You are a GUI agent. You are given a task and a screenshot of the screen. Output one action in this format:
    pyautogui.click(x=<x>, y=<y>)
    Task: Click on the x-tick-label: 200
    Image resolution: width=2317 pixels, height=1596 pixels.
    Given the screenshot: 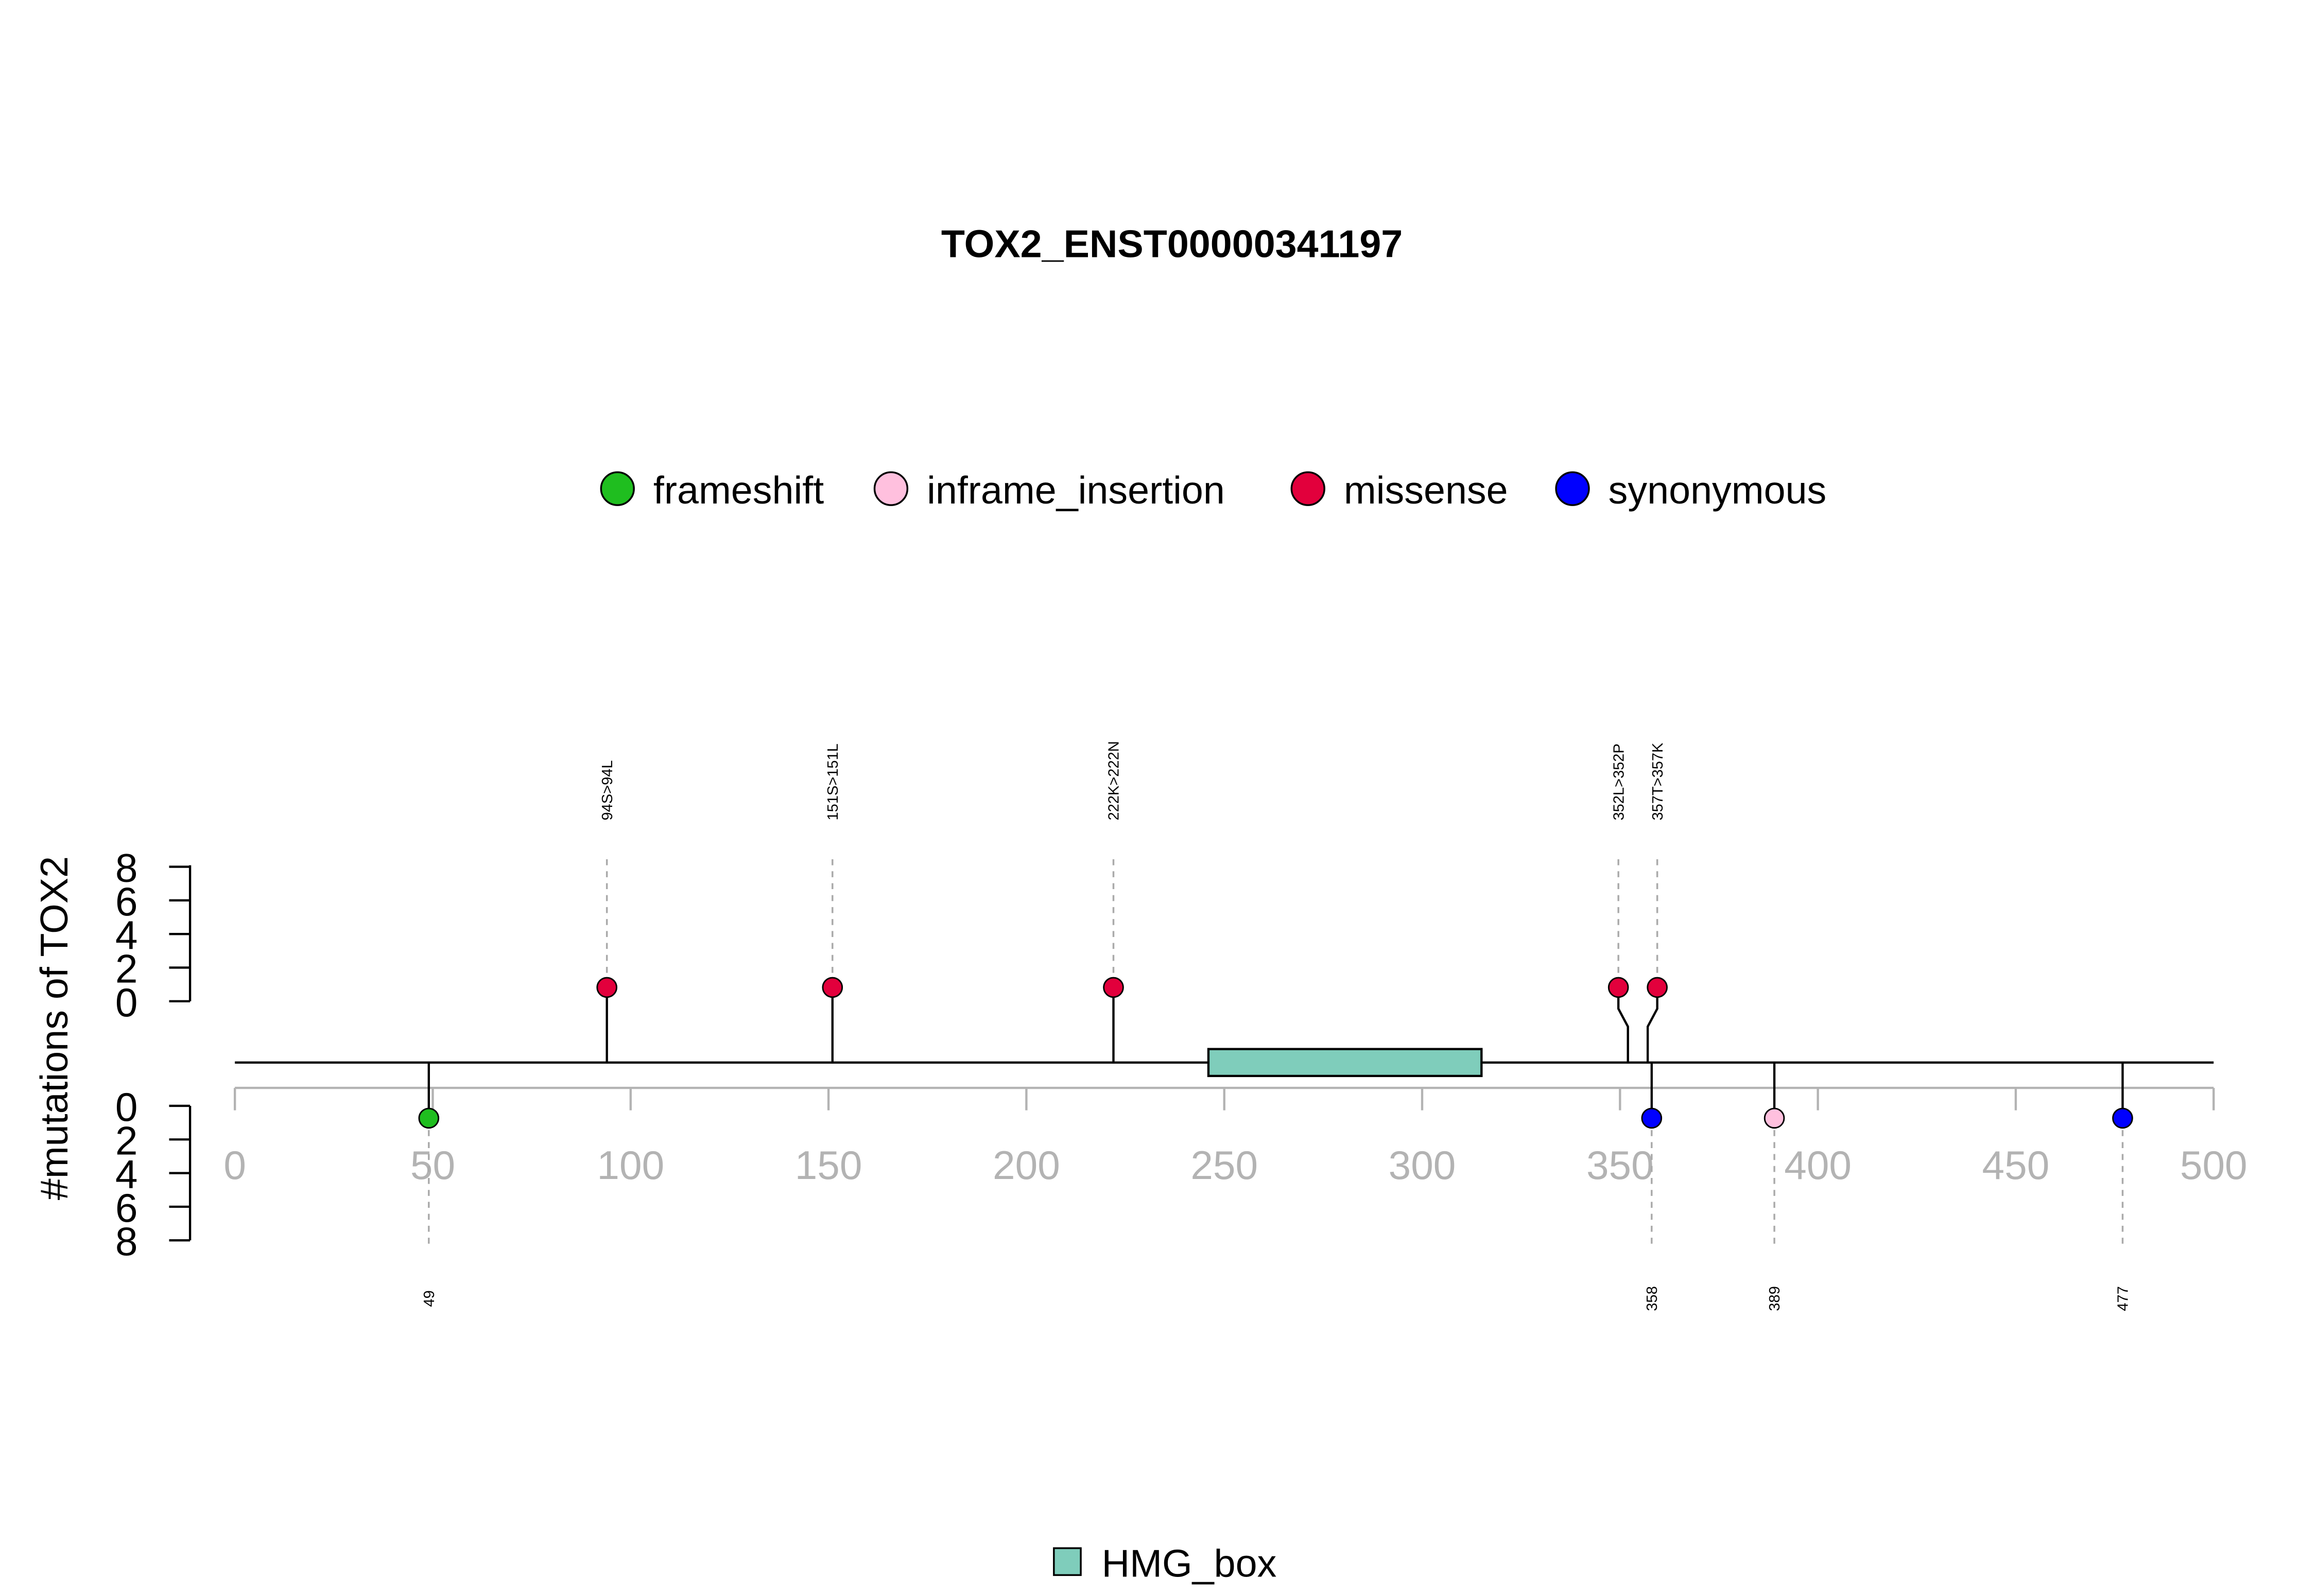 What is the action you would take?
    pyautogui.click(x=1026, y=1165)
    